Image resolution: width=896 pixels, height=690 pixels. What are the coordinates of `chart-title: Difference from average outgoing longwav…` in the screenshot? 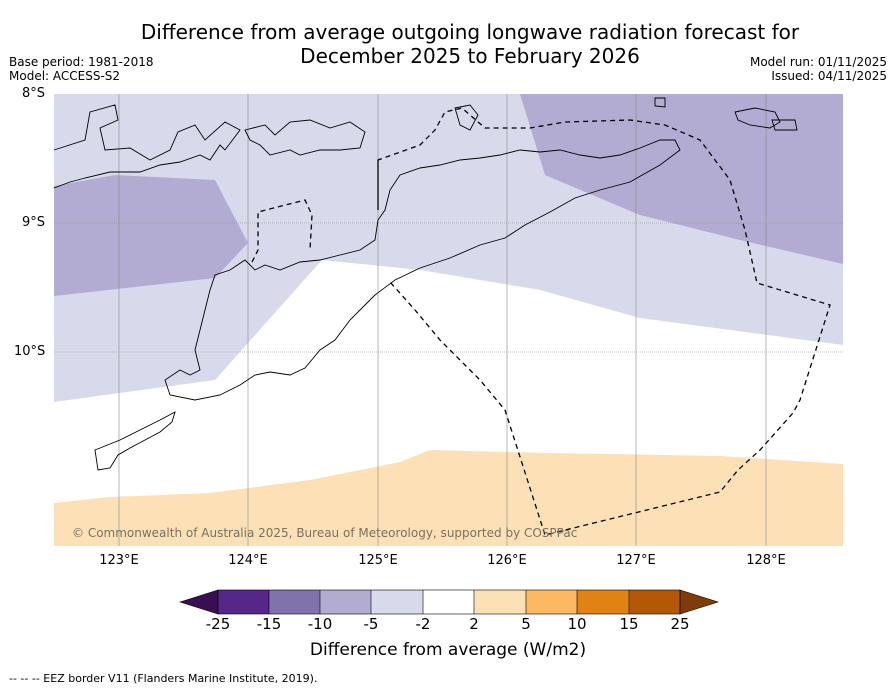 It's located at (470, 44).